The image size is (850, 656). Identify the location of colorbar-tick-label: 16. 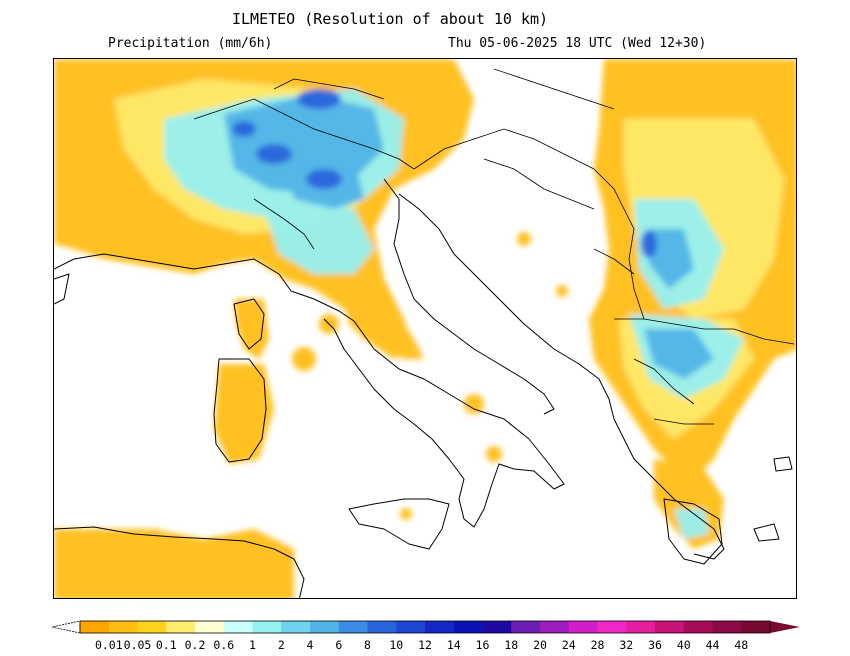
(482, 645).